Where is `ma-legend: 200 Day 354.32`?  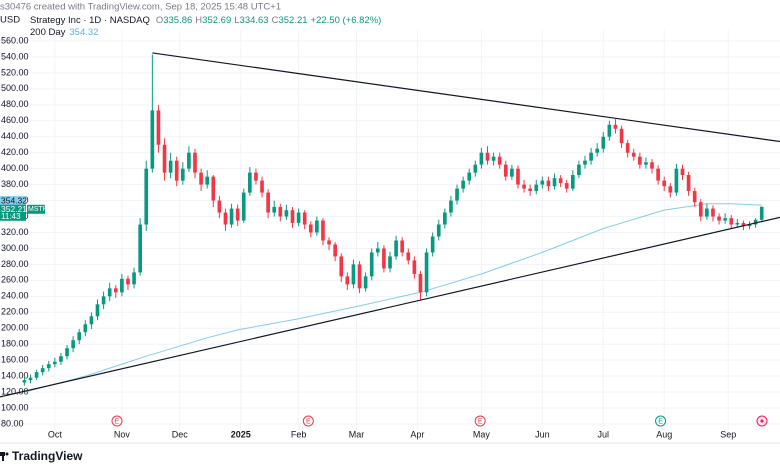
ma-legend: 200 Day 354.32 is located at coordinates (64, 32).